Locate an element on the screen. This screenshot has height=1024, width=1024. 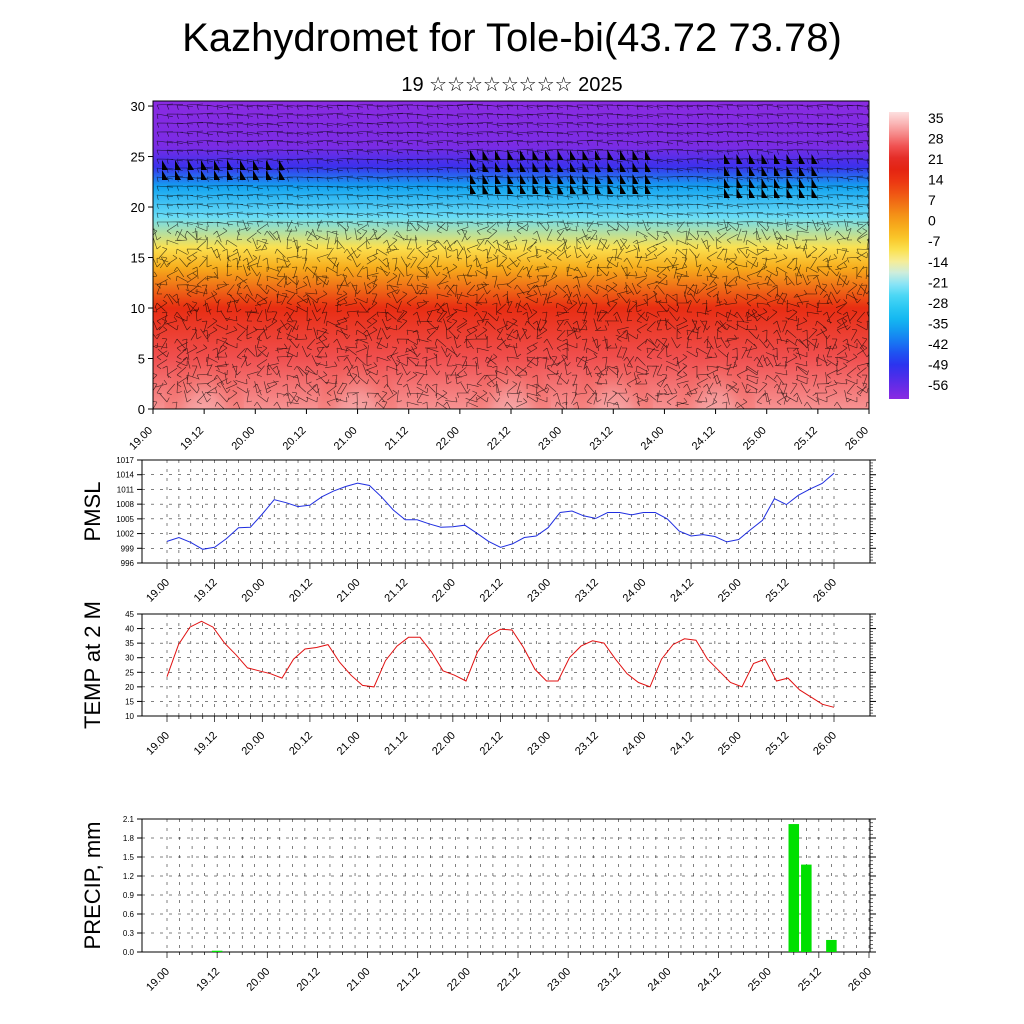
x-tick-label: 19.12 is located at coordinates (206, 744).